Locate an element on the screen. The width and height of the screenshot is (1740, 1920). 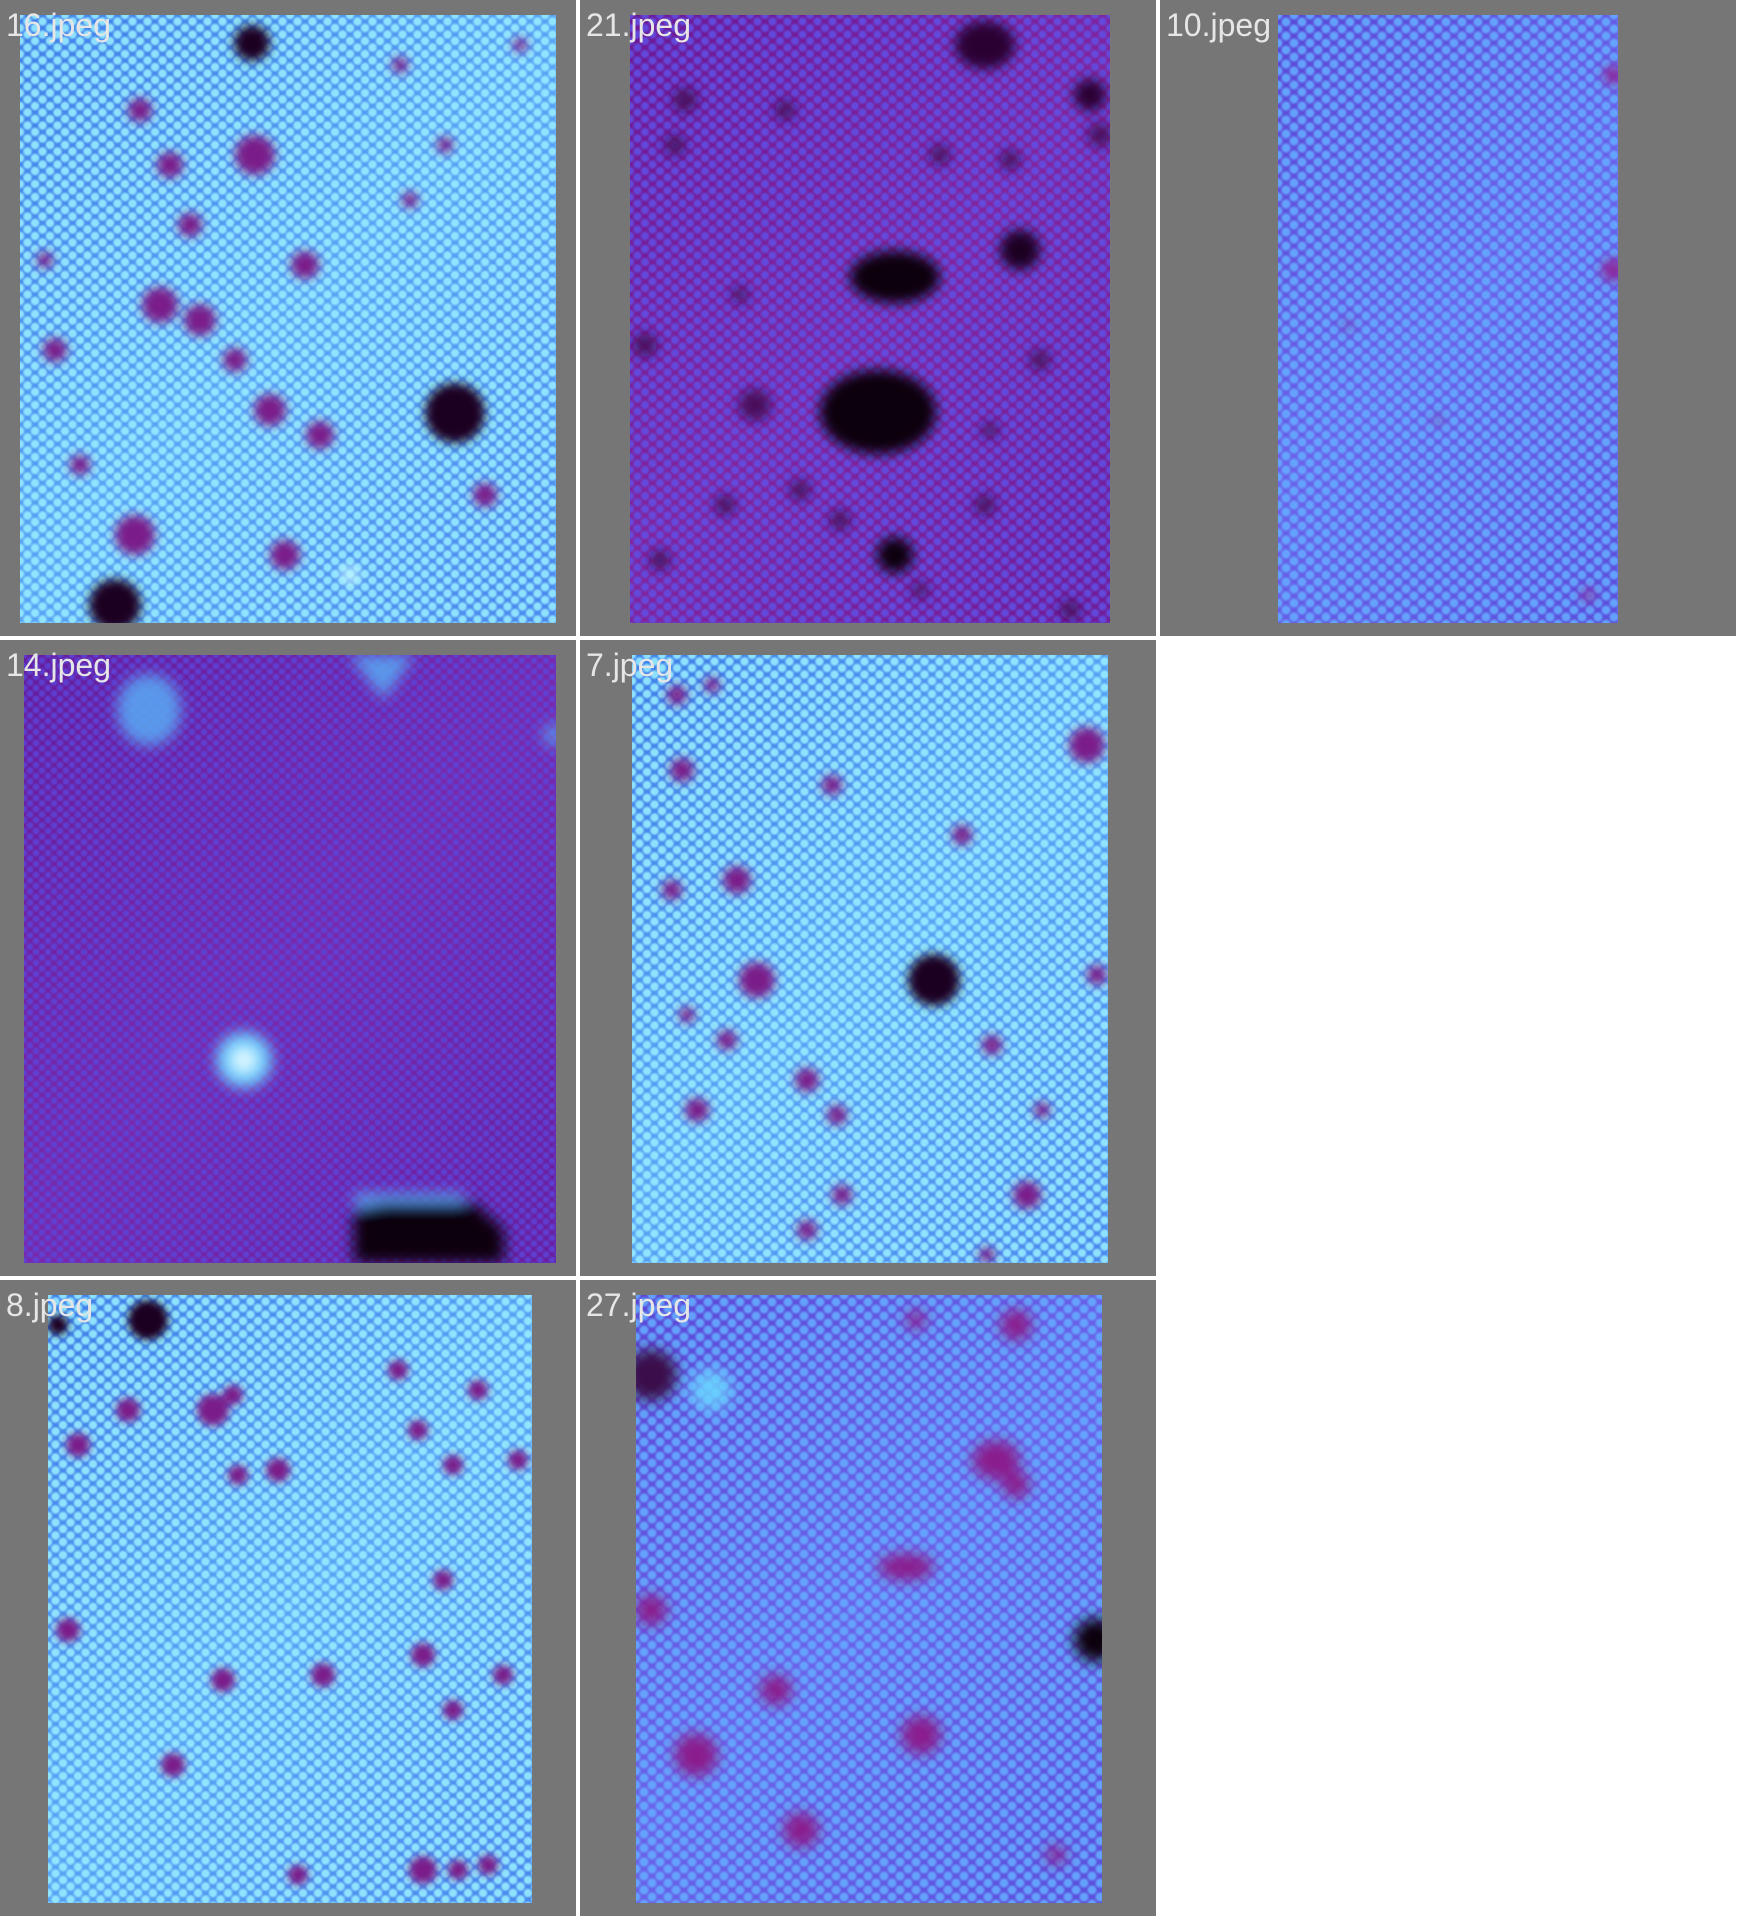
gallery-cell: 10.jpeg is located at coordinates (1448, 318).